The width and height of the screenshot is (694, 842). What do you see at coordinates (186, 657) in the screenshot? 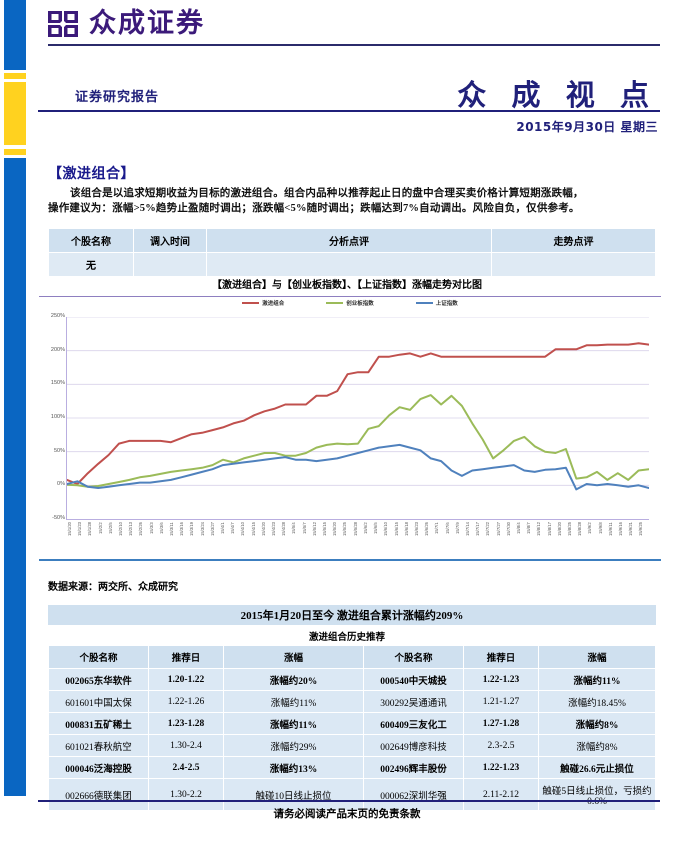
I see `hist-col-1: 推荐日` at bounding box center [186, 657].